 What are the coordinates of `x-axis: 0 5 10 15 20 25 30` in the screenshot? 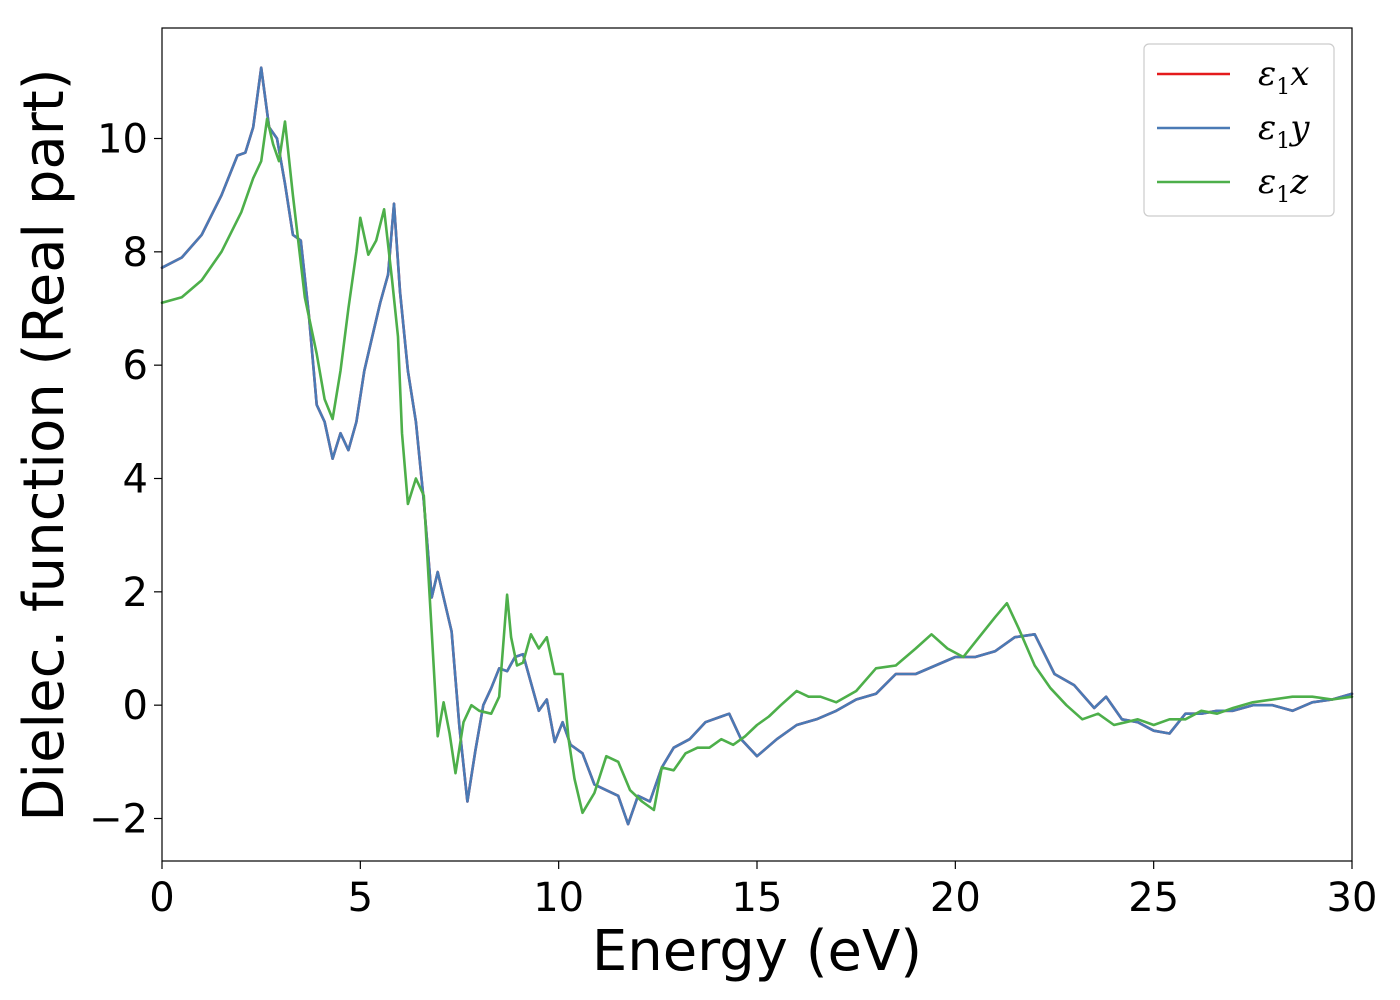 It's located at (763, 891).